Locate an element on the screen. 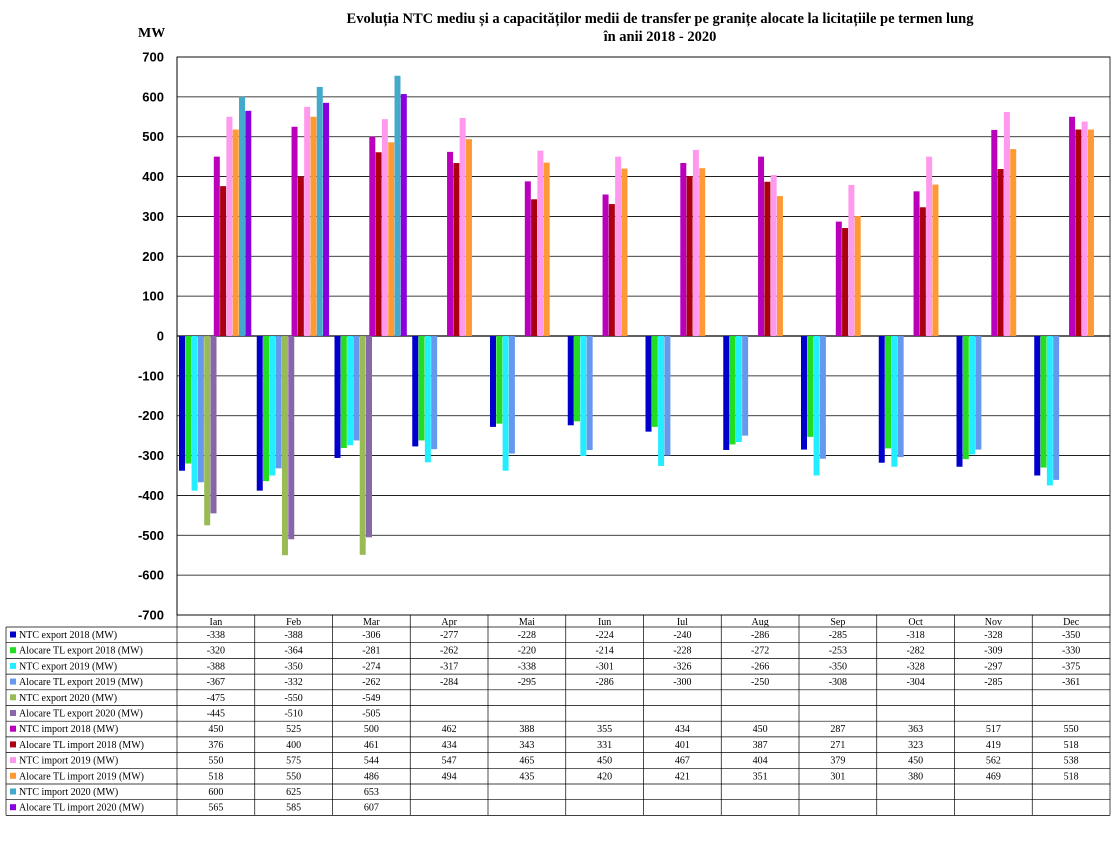 Image resolution: width=1114 pixels, height=852 pixels. data-label: 351 is located at coordinates (760, 776).